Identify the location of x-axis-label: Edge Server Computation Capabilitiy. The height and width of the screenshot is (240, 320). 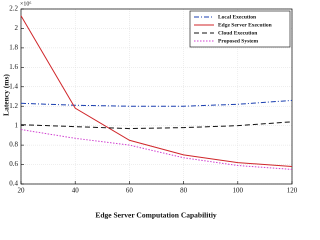
(156, 215).